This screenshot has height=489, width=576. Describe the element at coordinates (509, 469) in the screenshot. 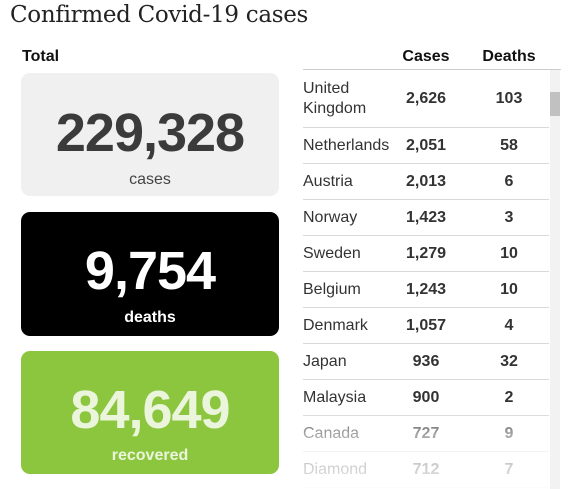

I see `deaths-cell: 7` at that location.